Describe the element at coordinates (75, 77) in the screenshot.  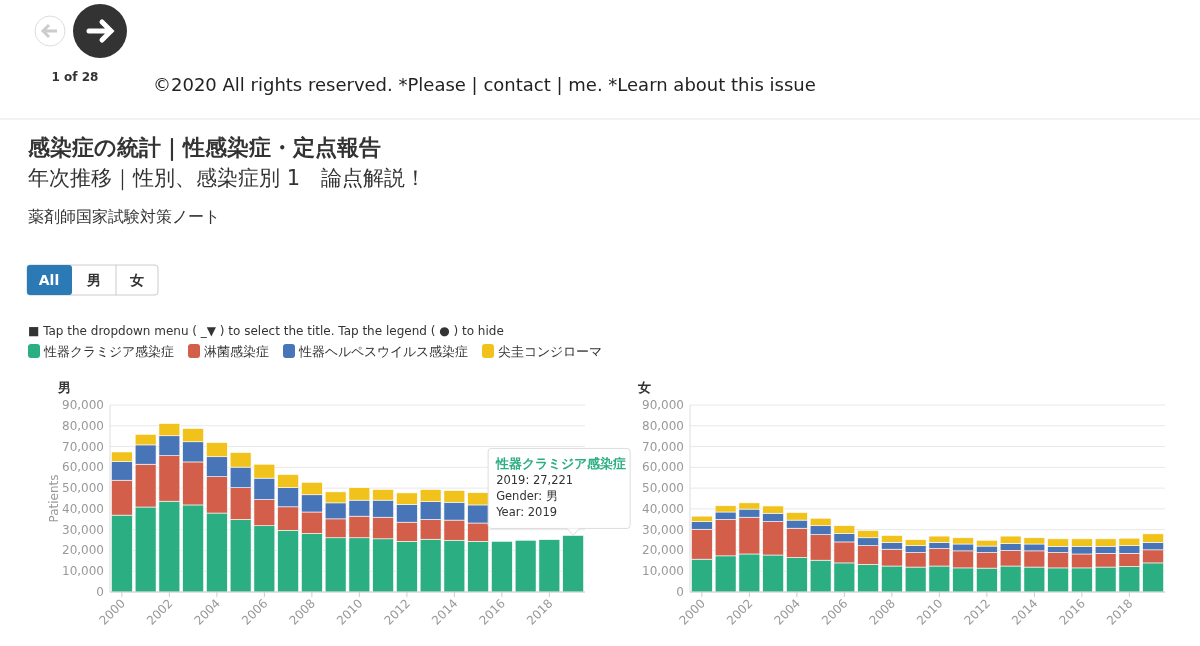
I see `text: 1 of 28` at that location.